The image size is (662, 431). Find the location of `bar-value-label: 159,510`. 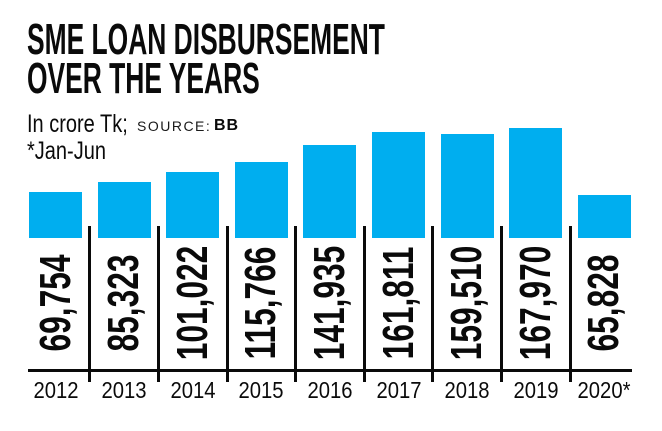

bar-value-label: 159,510 is located at coordinates (467, 303).